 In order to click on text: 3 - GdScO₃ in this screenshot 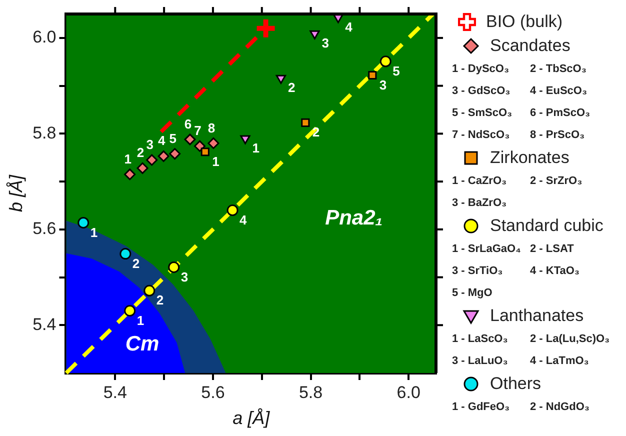, I will do `click(482, 91)`.